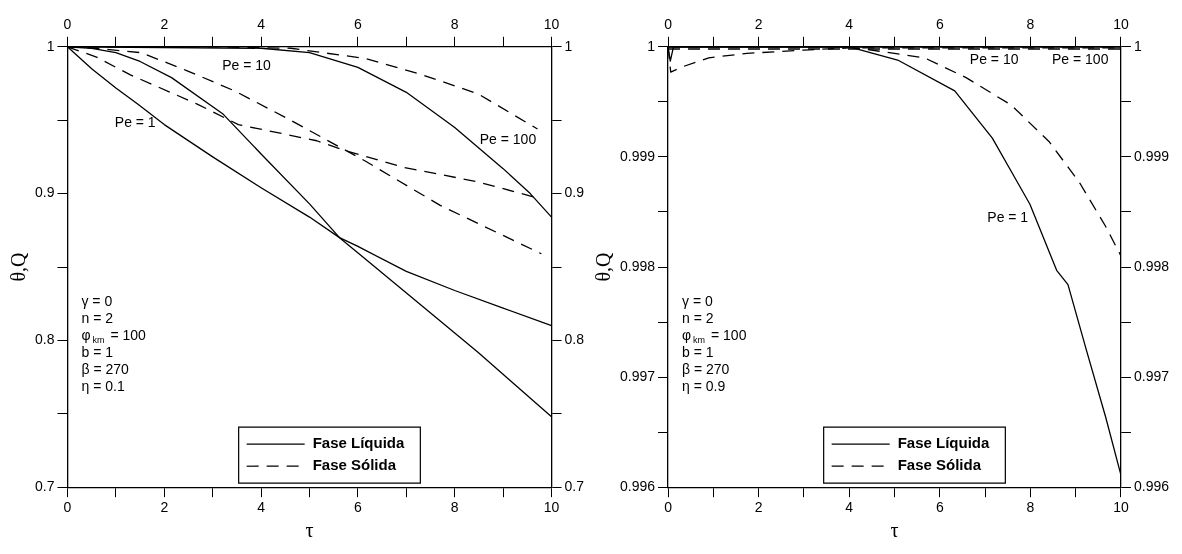  What do you see at coordinates (574, 339) in the screenshot?
I see `y2-tick-label: 0.8` at bounding box center [574, 339].